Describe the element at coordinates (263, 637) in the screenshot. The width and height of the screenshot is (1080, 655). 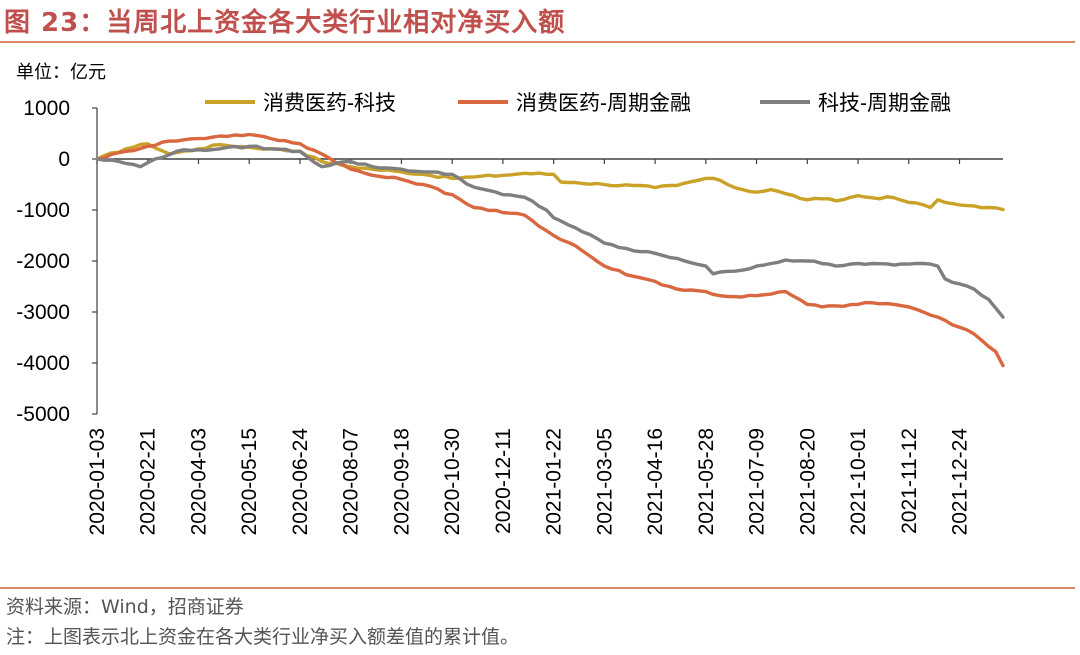
I see `footnote: 注：上图表示北上资金在各大类行业净买入额差值的累计值。` at that location.